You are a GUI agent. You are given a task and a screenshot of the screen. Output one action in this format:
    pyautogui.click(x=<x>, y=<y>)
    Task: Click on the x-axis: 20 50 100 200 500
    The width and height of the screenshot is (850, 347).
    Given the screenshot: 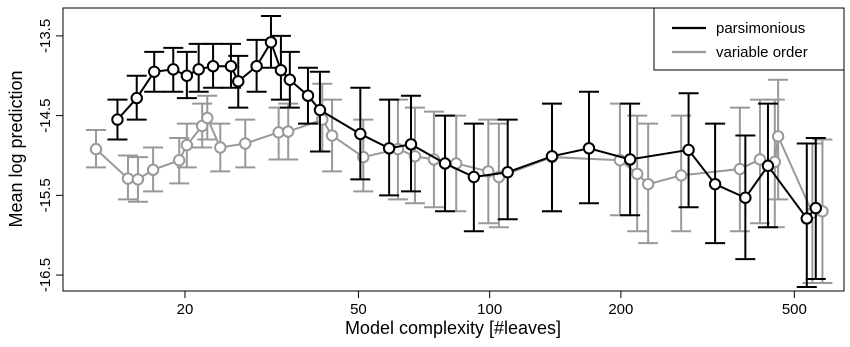 What is the action you would take?
    pyautogui.click(x=492, y=304)
    